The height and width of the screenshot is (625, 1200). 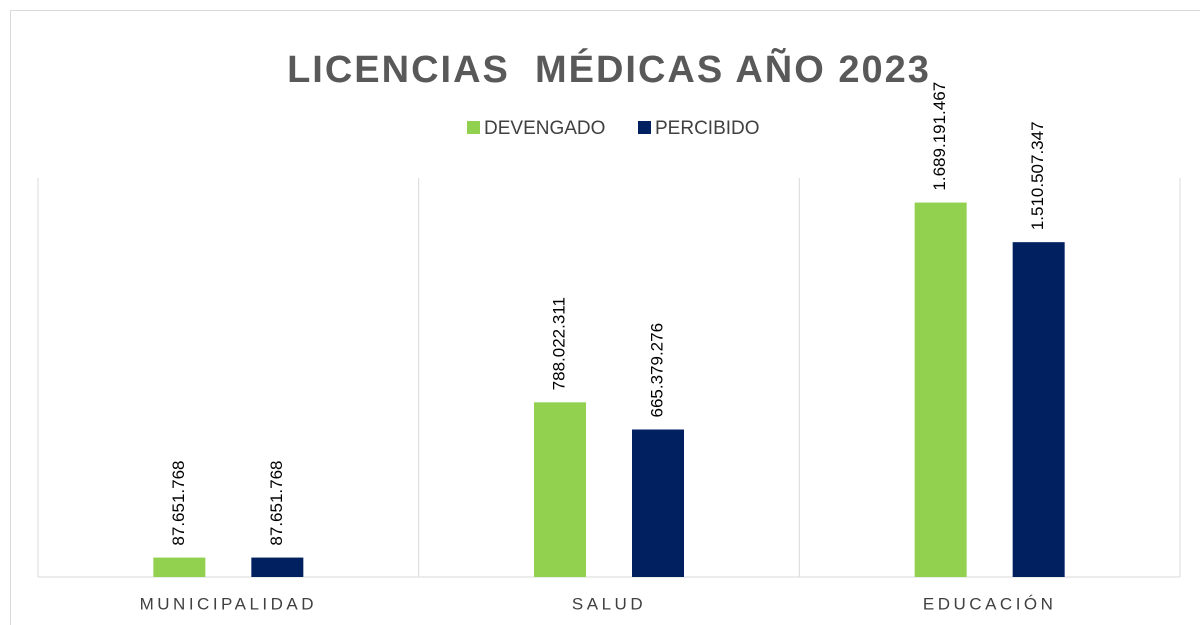 What do you see at coordinates (656, 370) in the screenshot?
I see `data-label: 665.379.276` at bounding box center [656, 370].